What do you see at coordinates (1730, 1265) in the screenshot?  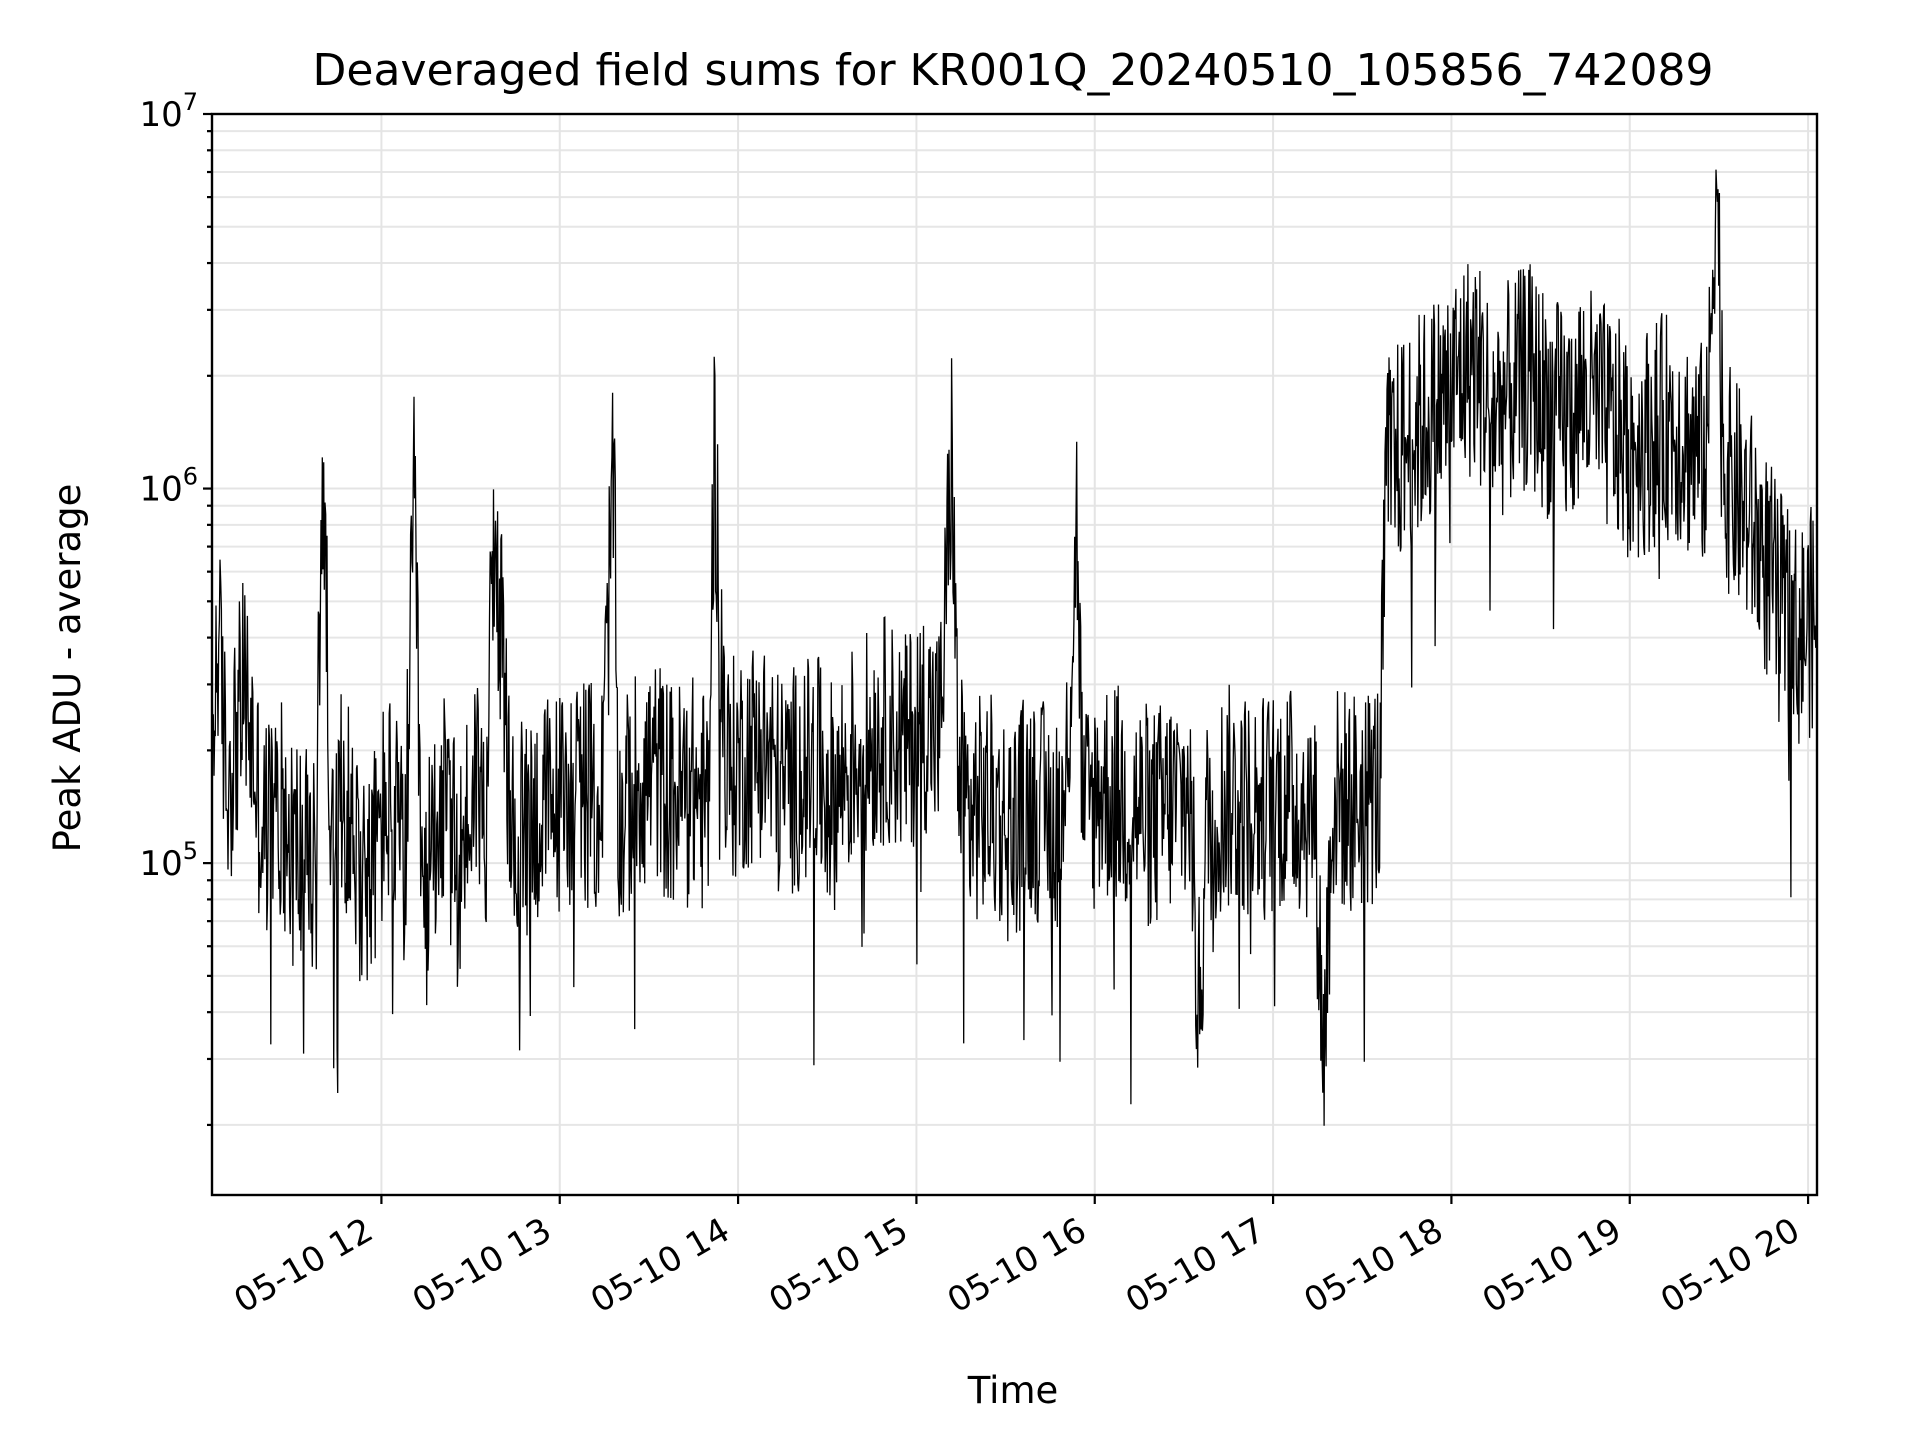 I see `x-tick-label: 05-10 20` at bounding box center [1730, 1265].